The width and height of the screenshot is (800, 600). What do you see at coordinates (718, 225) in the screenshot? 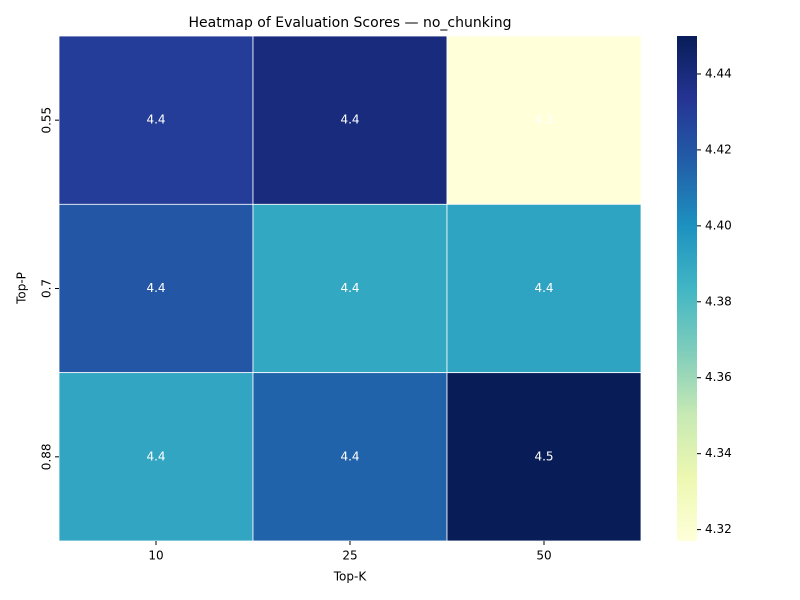
I see `colorbar-tick-label: 4.40` at bounding box center [718, 225].